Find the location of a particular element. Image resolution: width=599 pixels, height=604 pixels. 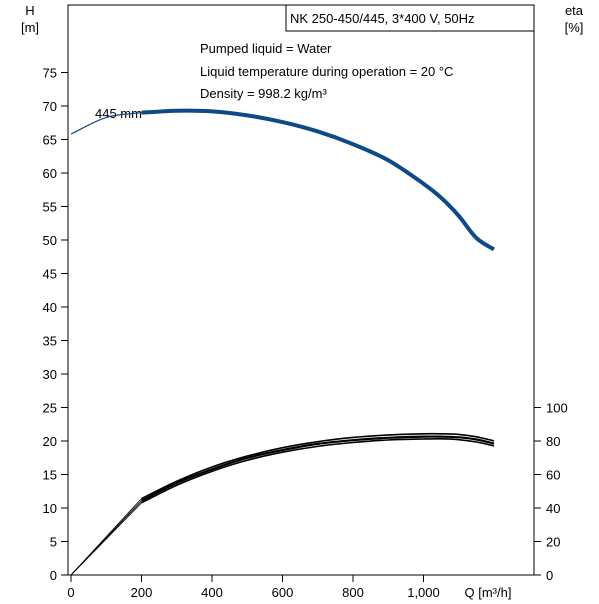

x-tick-label: 600 is located at coordinates (283, 592).